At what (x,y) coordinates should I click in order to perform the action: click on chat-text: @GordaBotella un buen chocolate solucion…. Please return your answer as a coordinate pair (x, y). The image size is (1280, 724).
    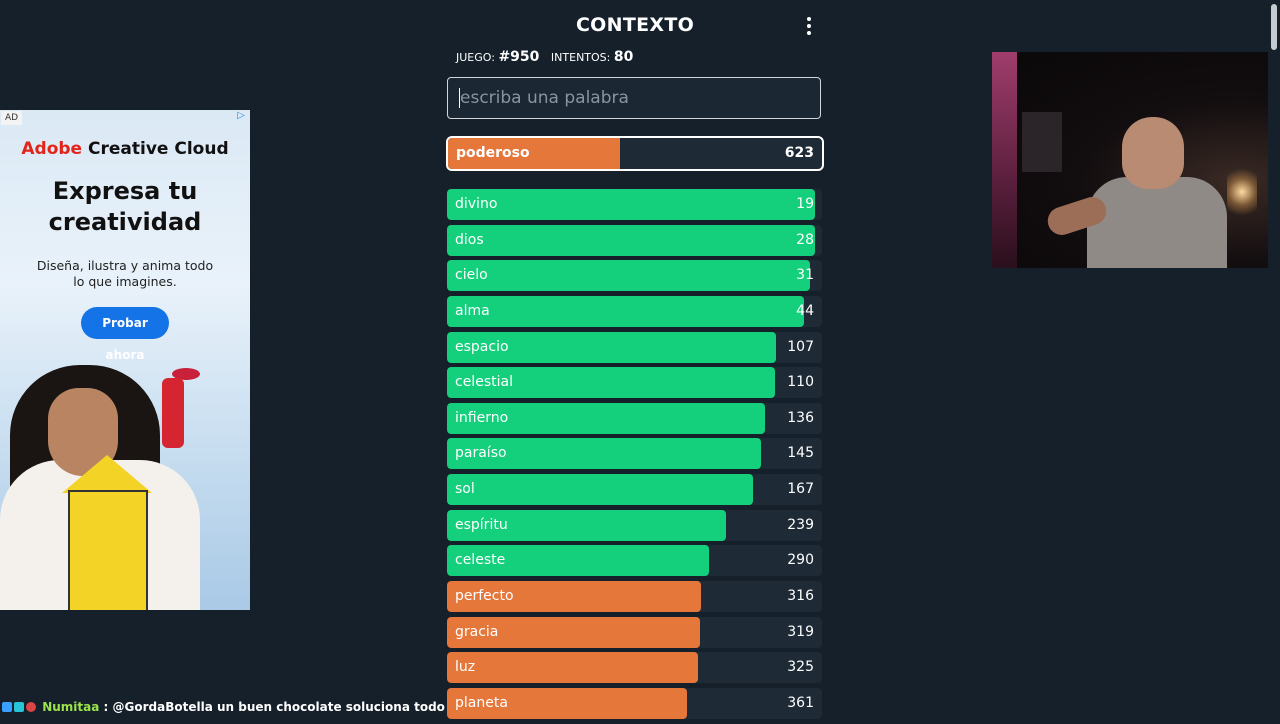
    Looking at the image, I should click on (278, 707).